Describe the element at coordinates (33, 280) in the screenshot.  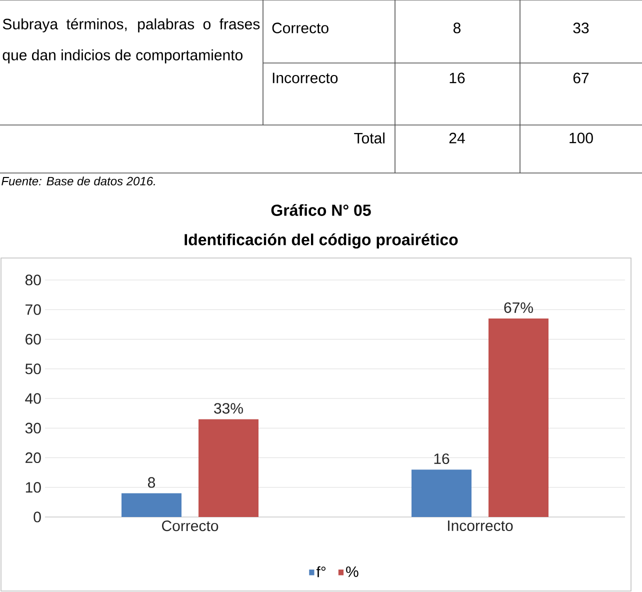
I see `y-tick-label: 80` at that location.